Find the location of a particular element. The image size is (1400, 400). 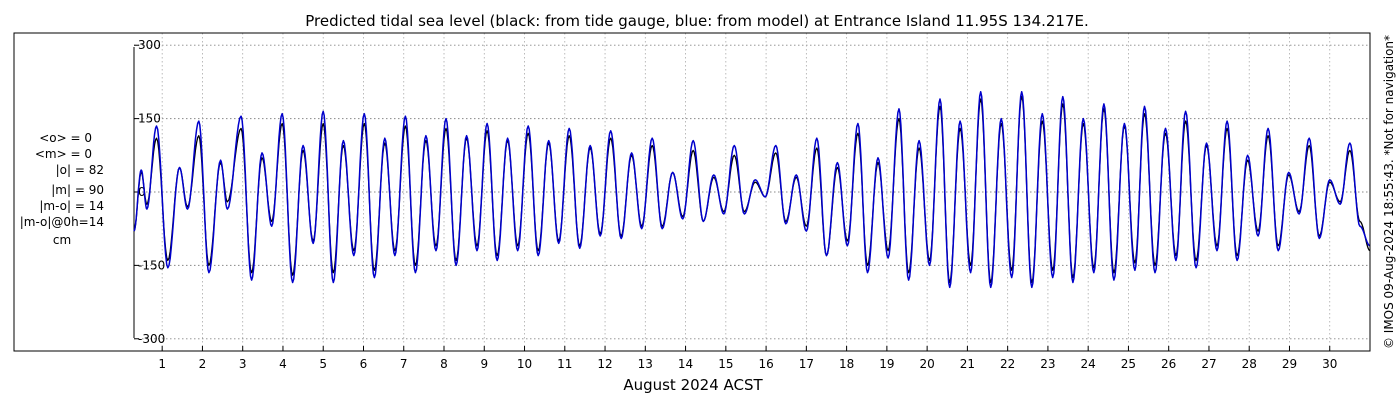

y-tick-label: 0 is located at coordinates (142, 192).